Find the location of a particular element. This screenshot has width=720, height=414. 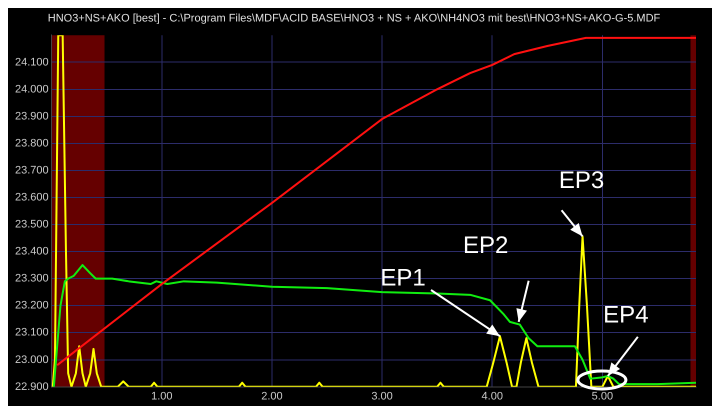

x-tick-label: 2.00 is located at coordinates (272, 396).